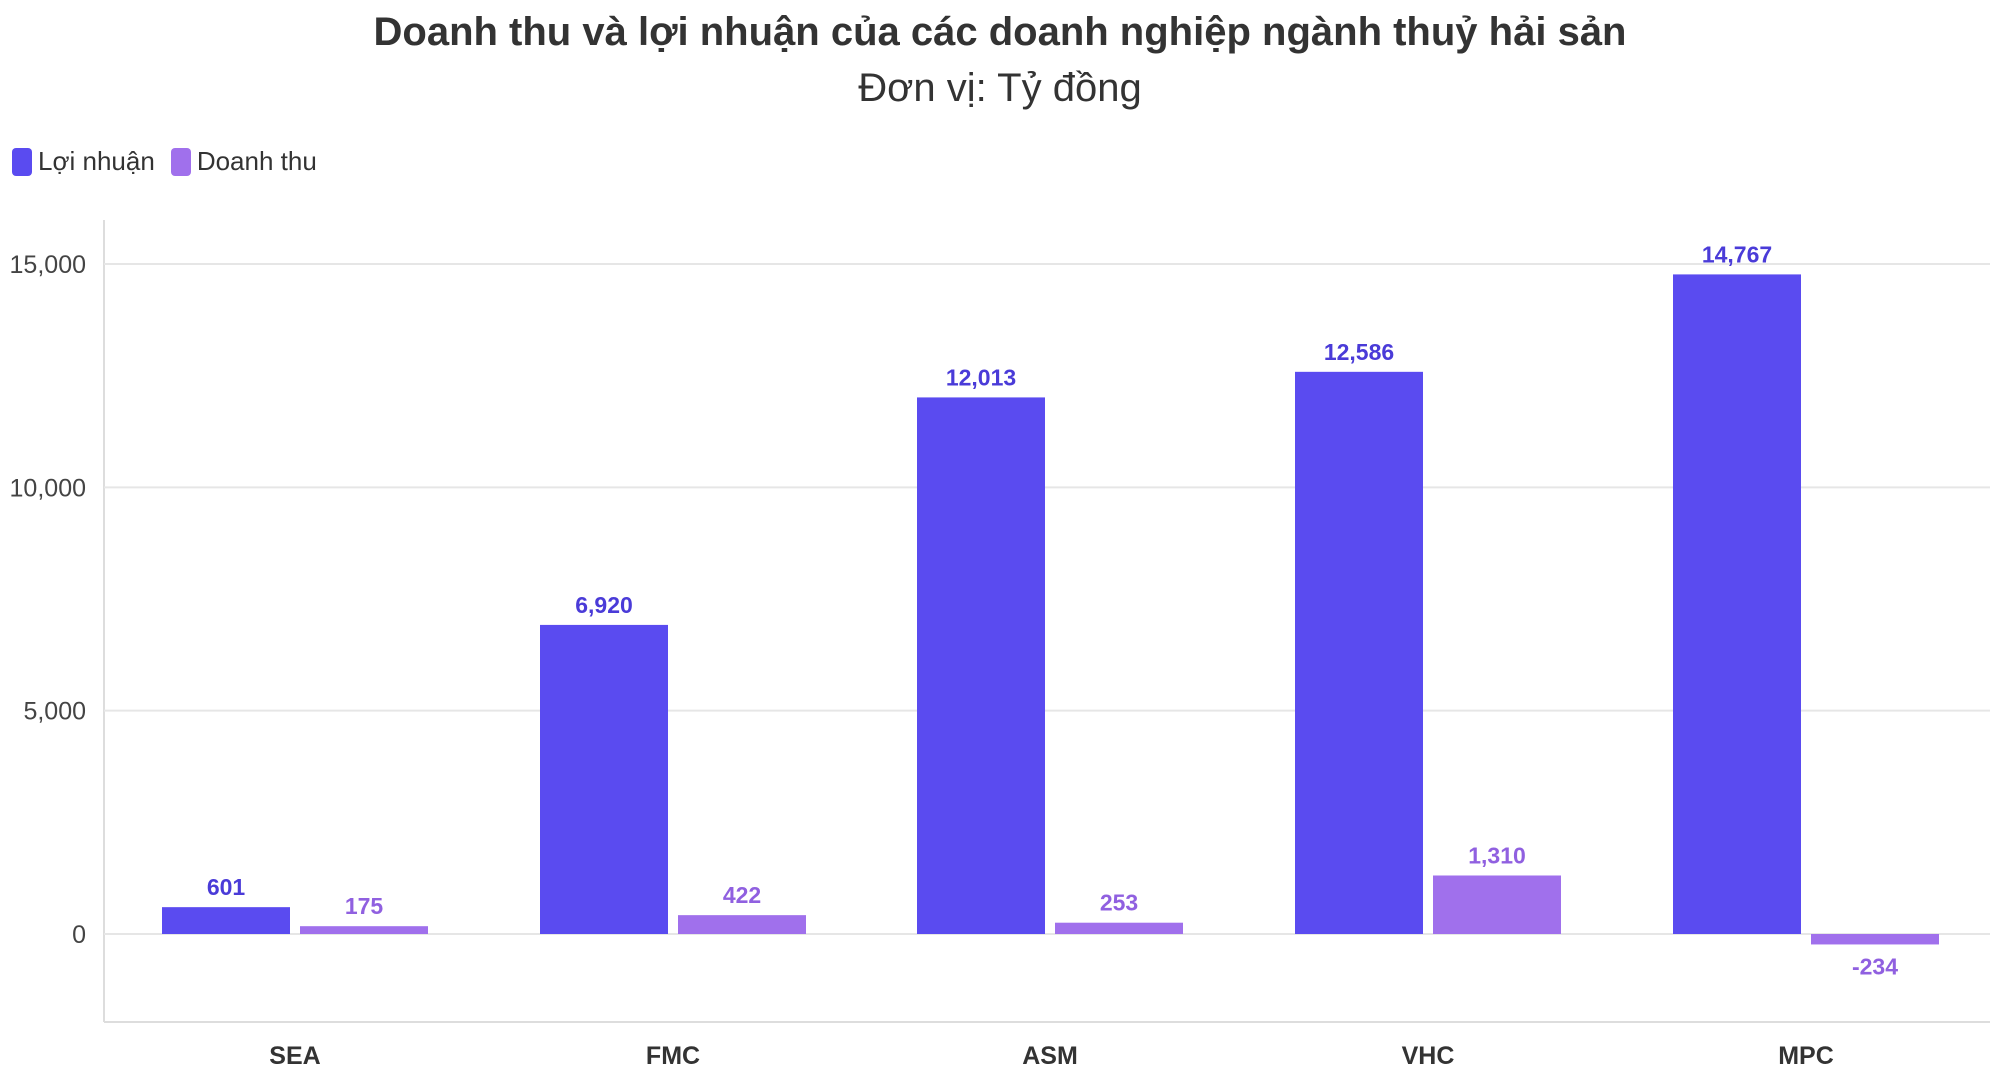  Describe the element at coordinates (180, 161) in the screenshot. I see `legend-swatch-doanh-thu` at that location.